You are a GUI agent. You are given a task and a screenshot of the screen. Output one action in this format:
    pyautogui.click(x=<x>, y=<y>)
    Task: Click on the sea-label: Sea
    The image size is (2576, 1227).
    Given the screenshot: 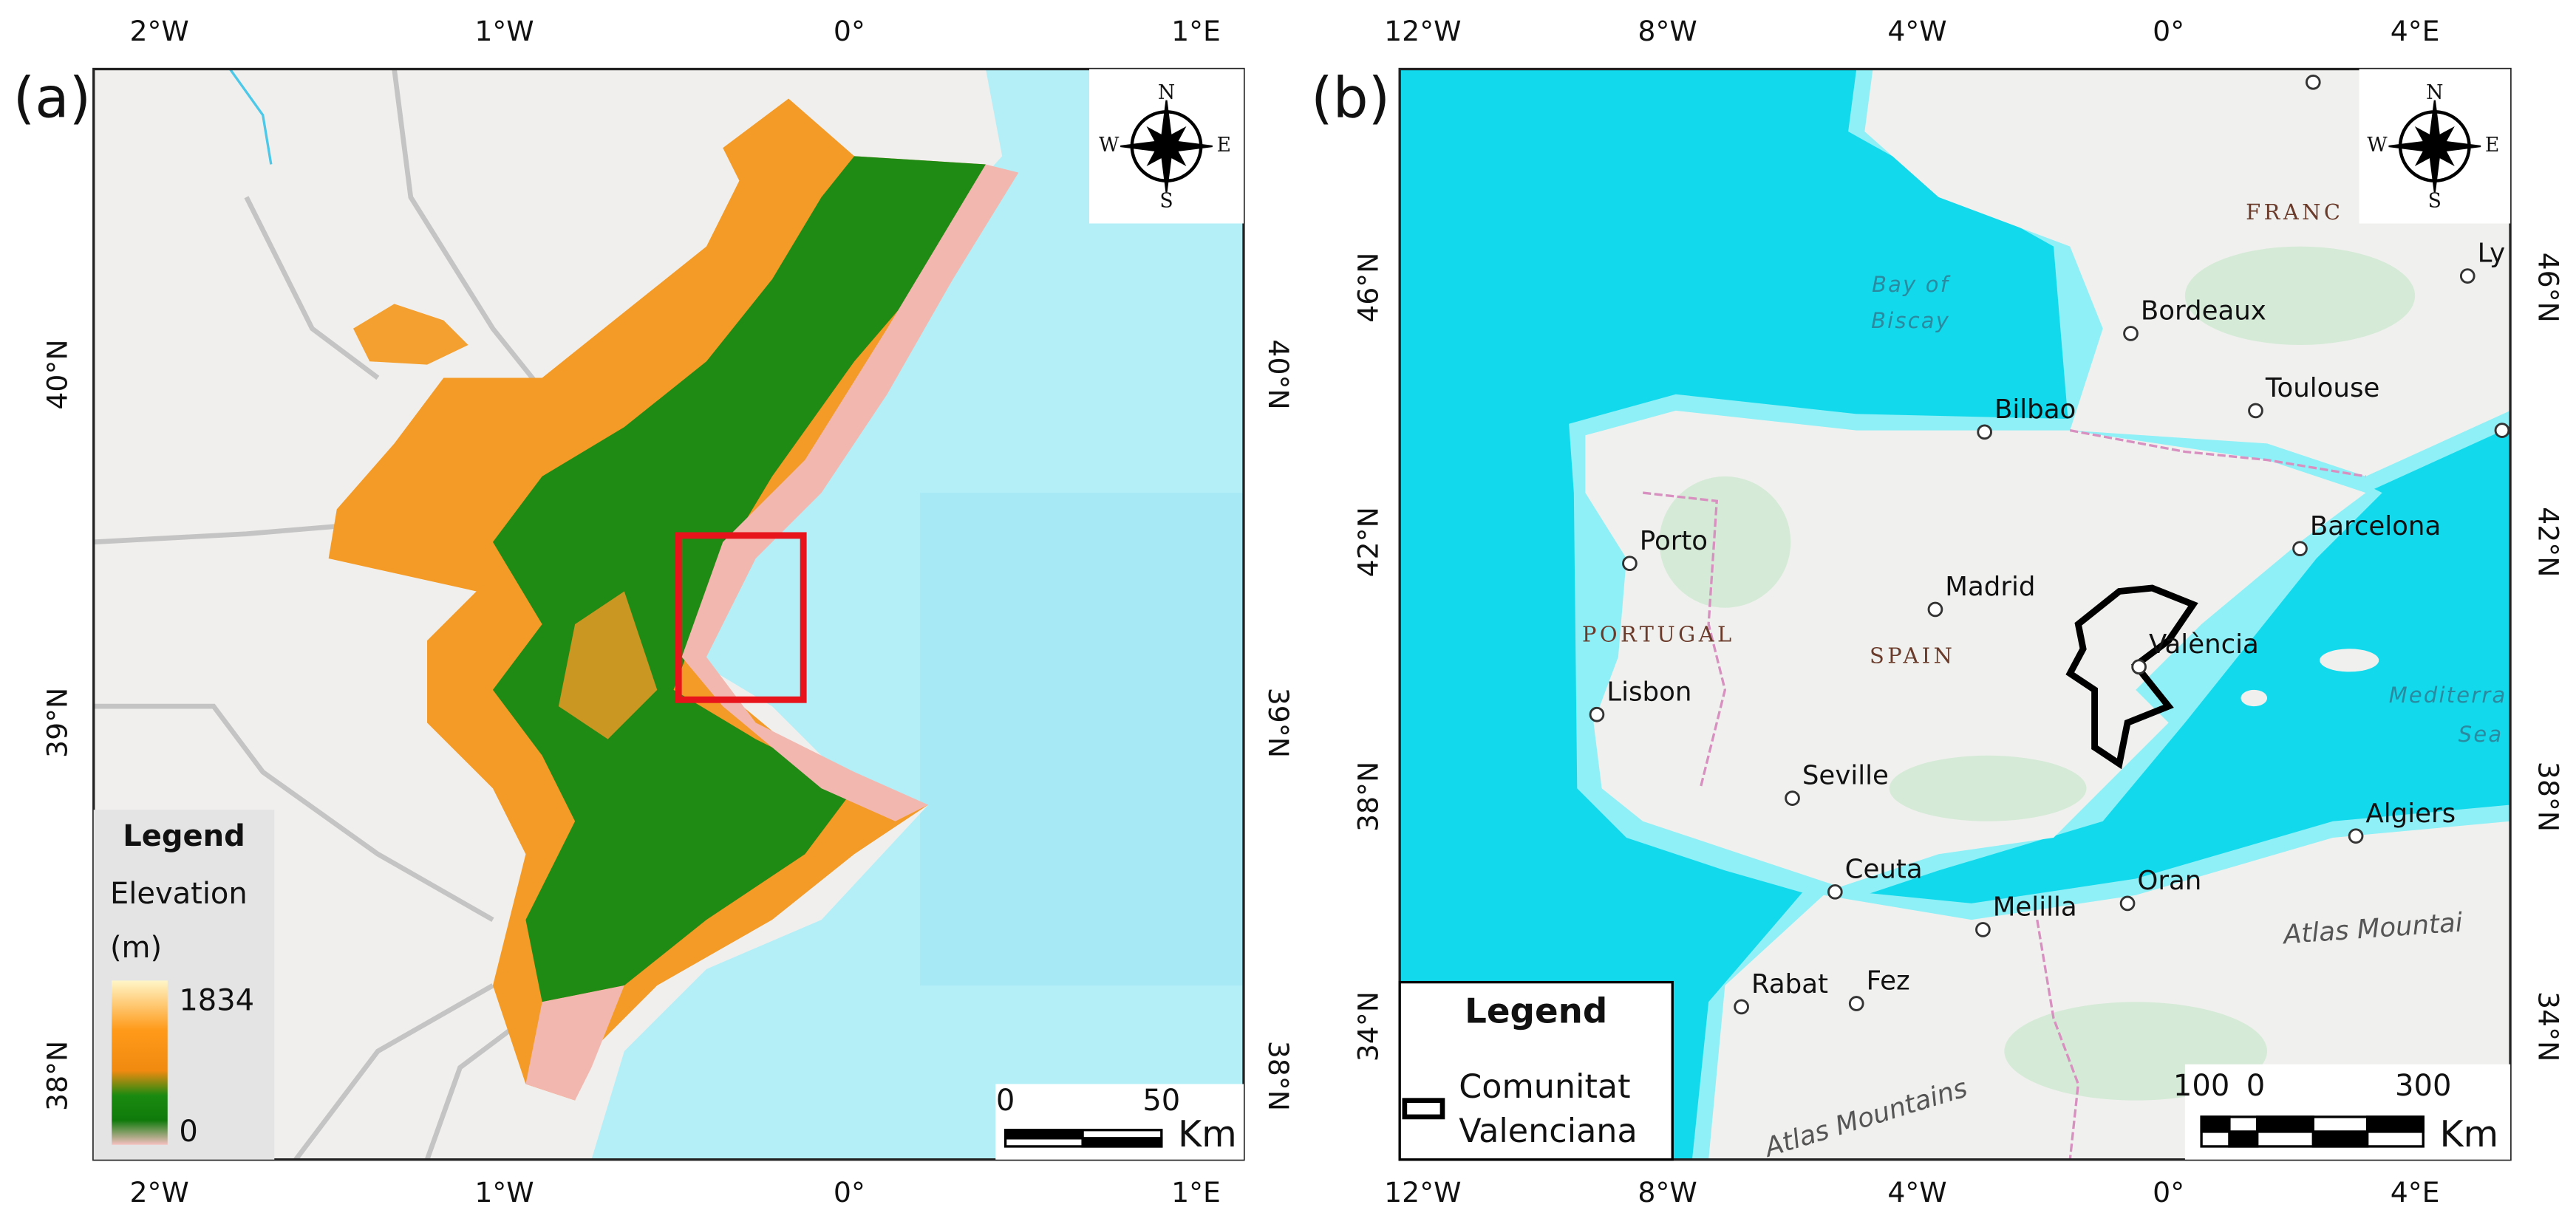 What is the action you would take?
    pyautogui.click(x=2481, y=734)
    